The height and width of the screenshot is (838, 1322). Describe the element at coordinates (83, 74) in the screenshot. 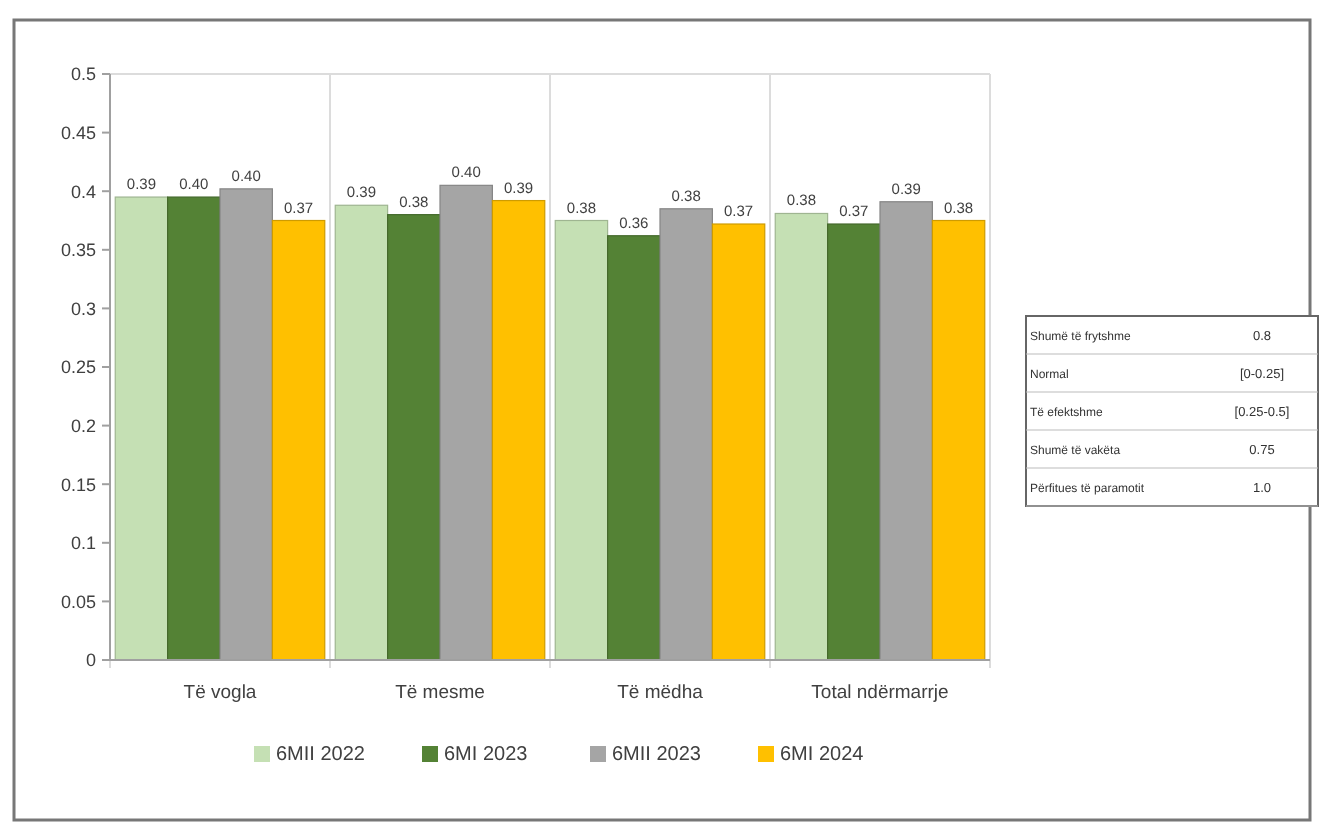

I see `y-tick-label: 0.5` at that location.